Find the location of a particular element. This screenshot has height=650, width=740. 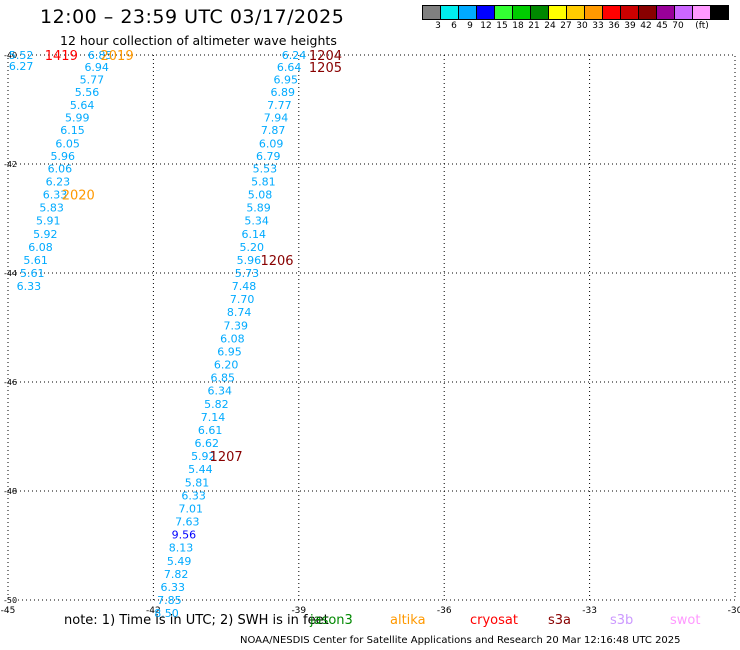

swh-value: 5.56 is located at coordinates (87, 92).